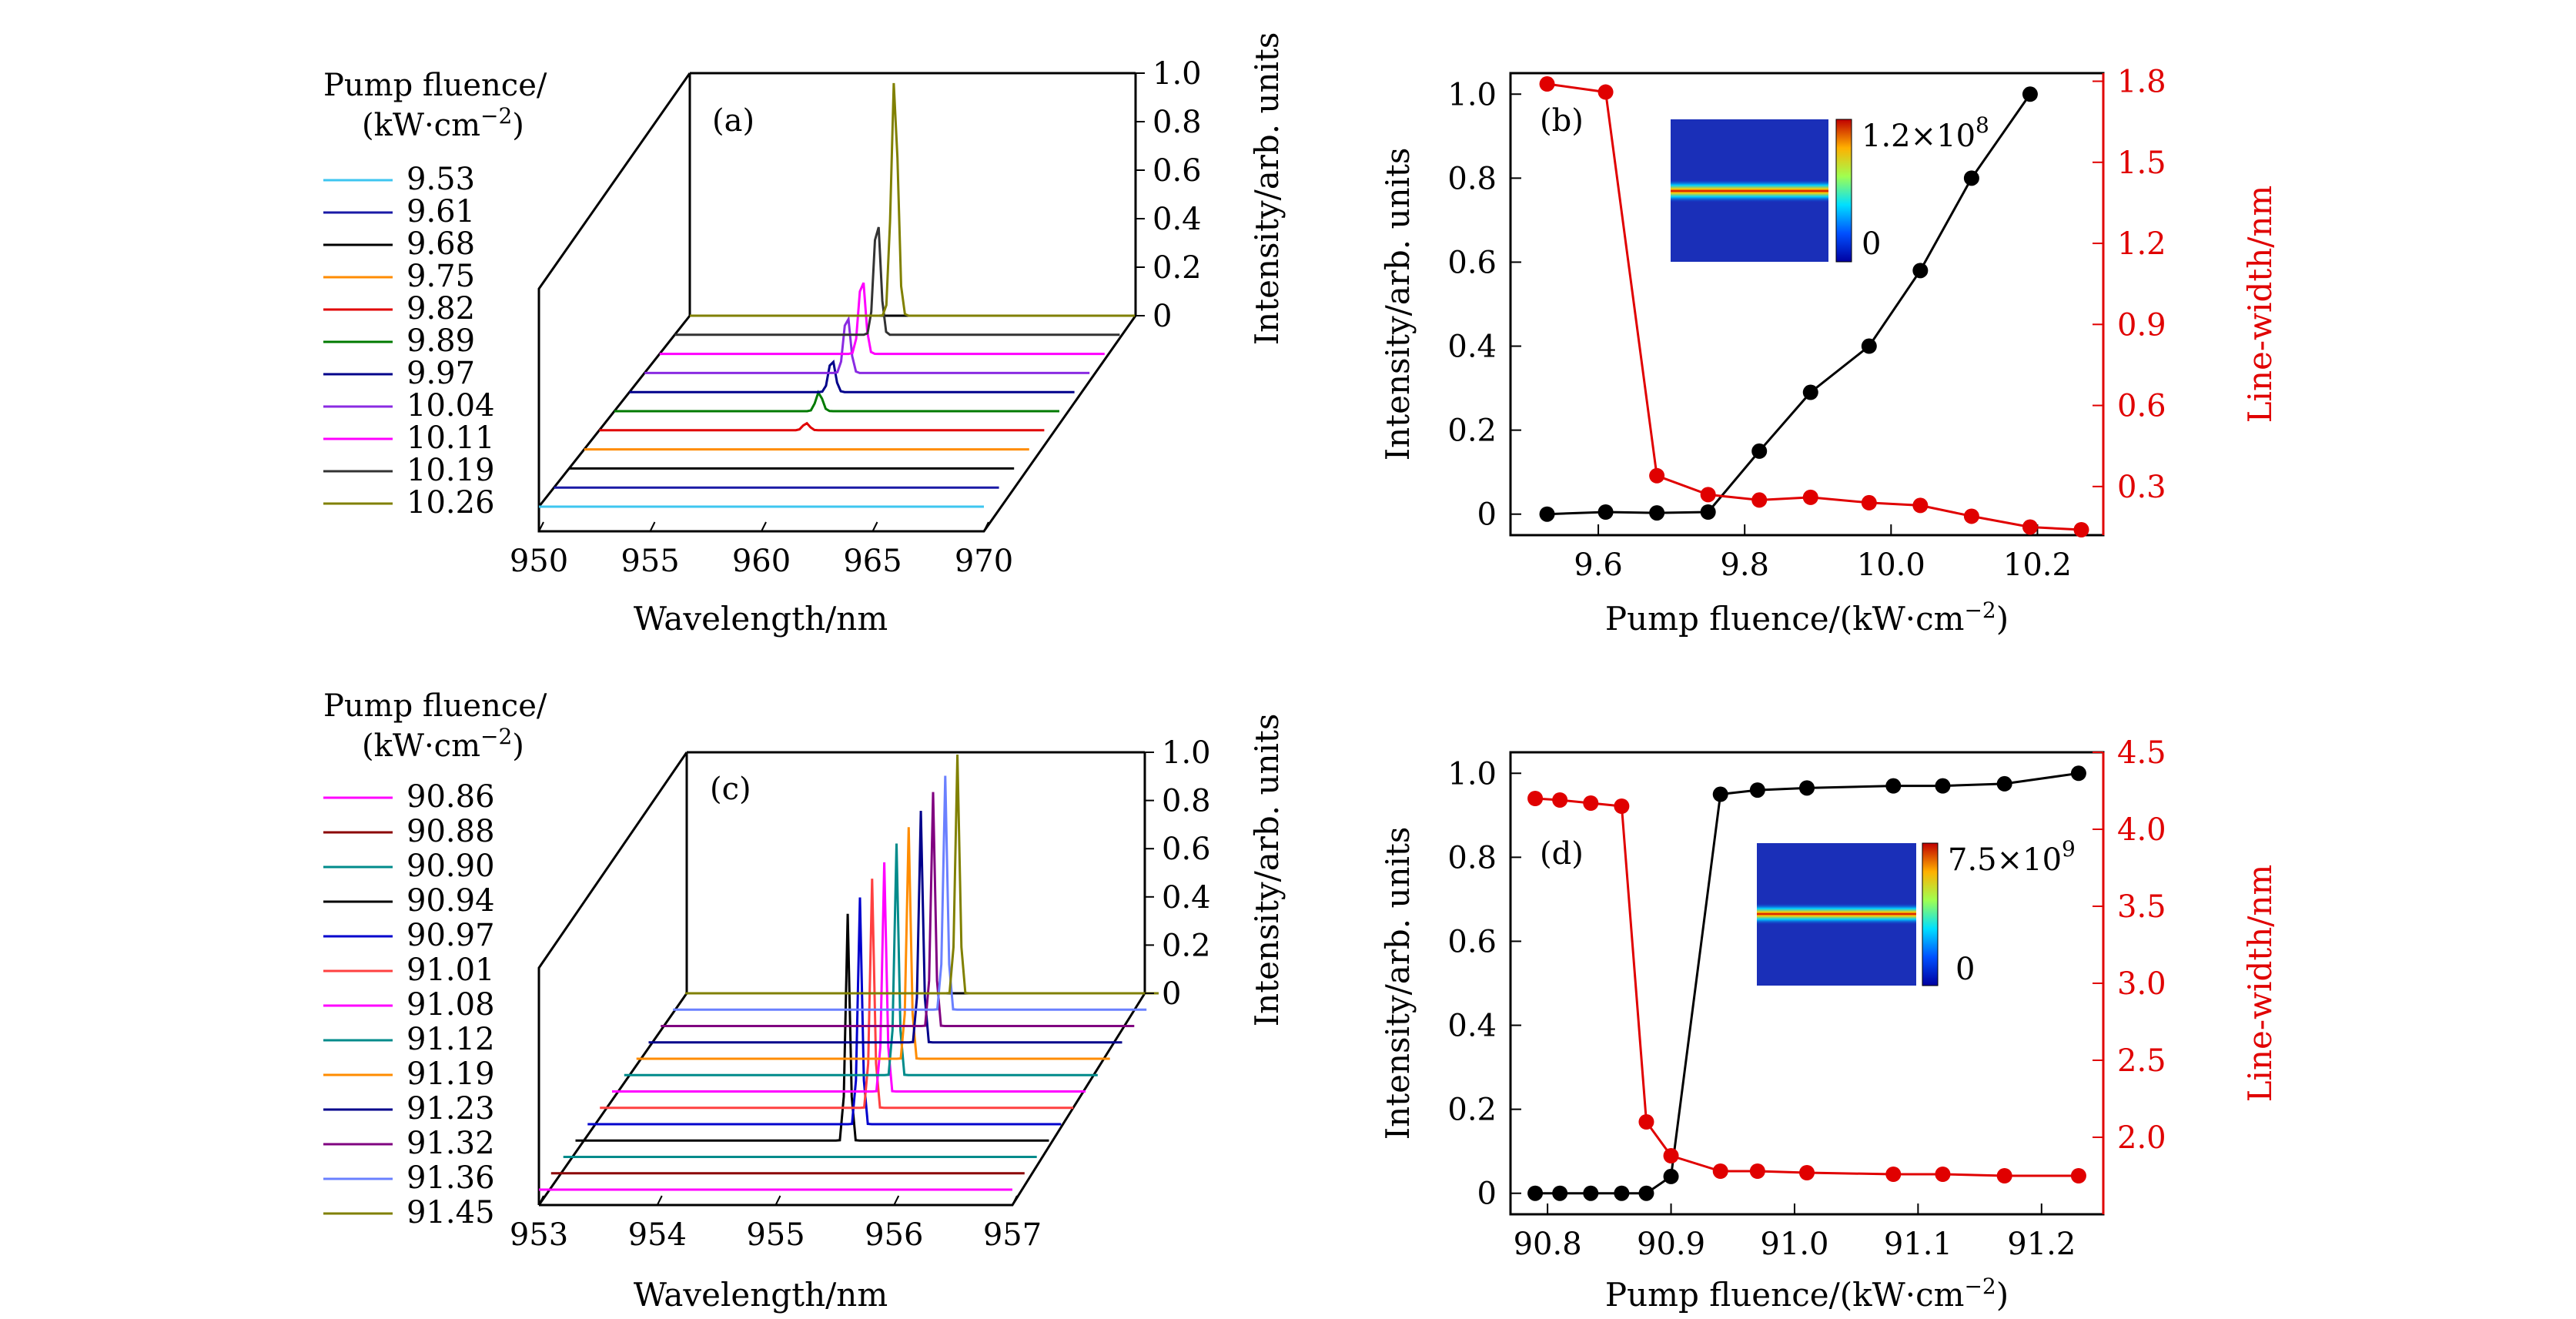 This screenshot has height=1319, width=2576. Describe the element at coordinates (1013, 1235) in the screenshot. I see `x-tick-label: 957` at that location.